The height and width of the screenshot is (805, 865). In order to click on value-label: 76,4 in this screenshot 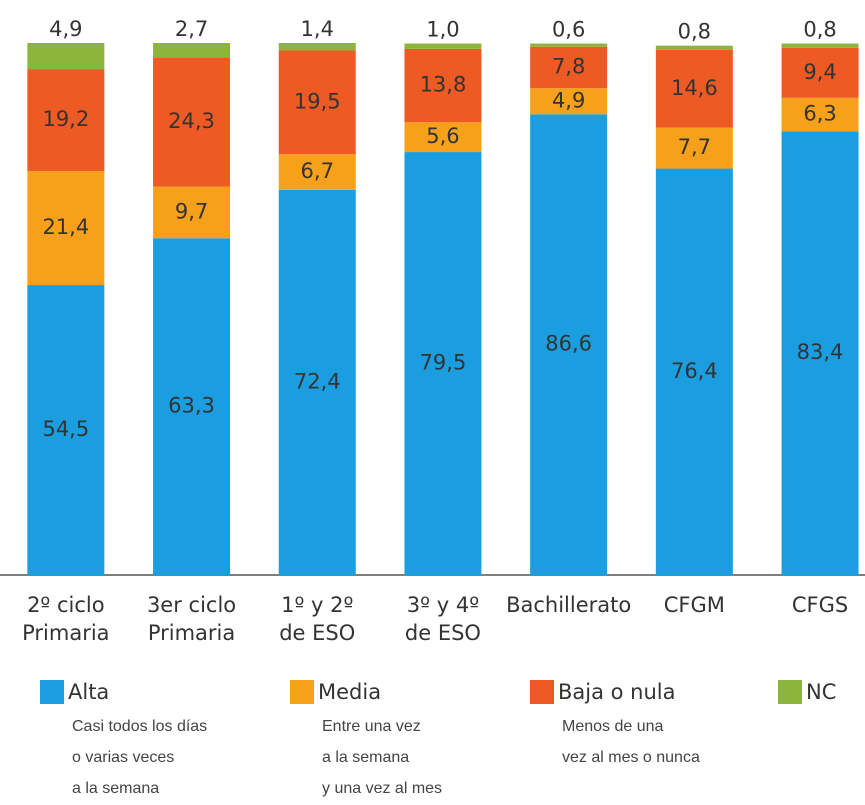, I will do `click(694, 371)`.